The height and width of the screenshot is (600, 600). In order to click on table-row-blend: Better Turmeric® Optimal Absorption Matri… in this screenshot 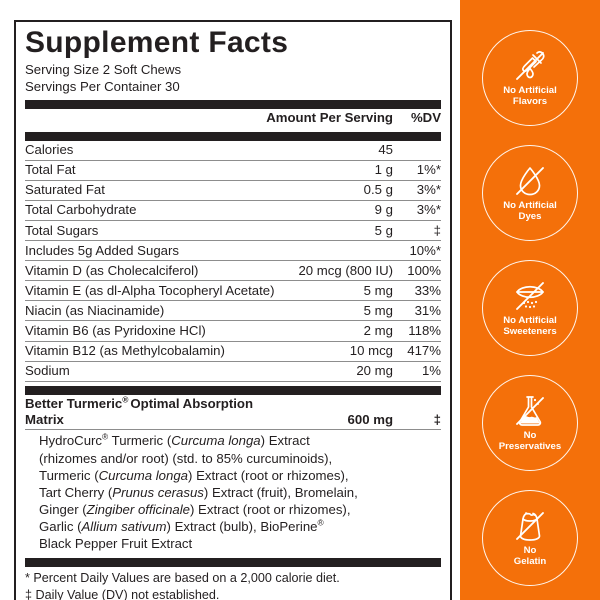, I will do `click(233, 412)`.